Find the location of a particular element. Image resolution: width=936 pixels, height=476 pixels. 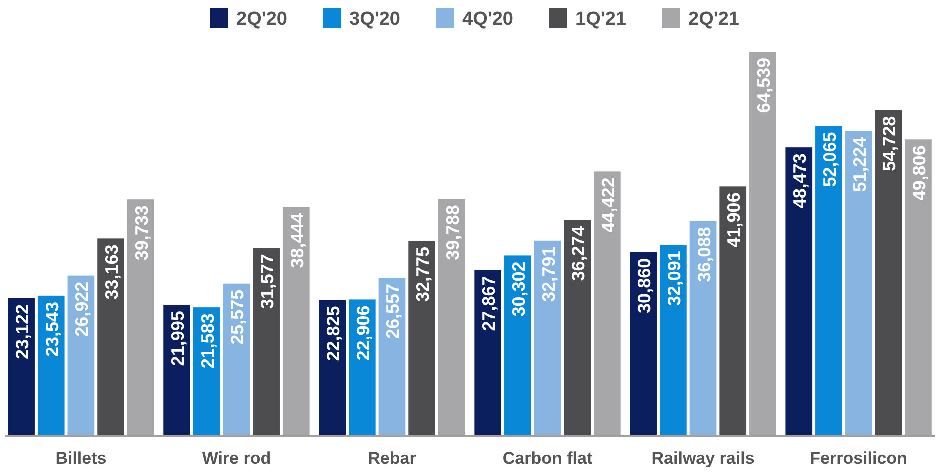

data-label: 44,422 is located at coordinates (608, 205).